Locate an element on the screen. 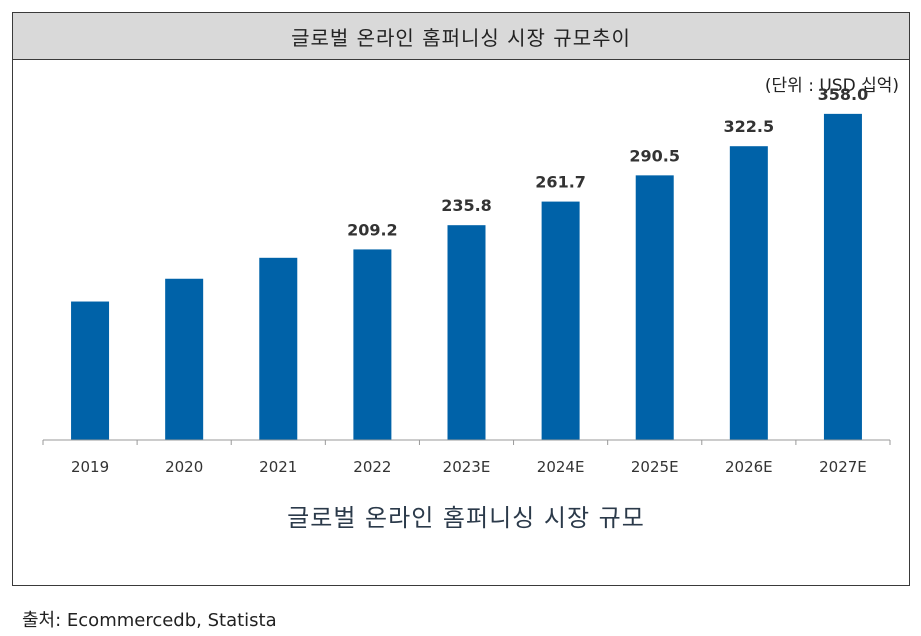  category-label-2025E: 2025E is located at coordinates (655, 467).